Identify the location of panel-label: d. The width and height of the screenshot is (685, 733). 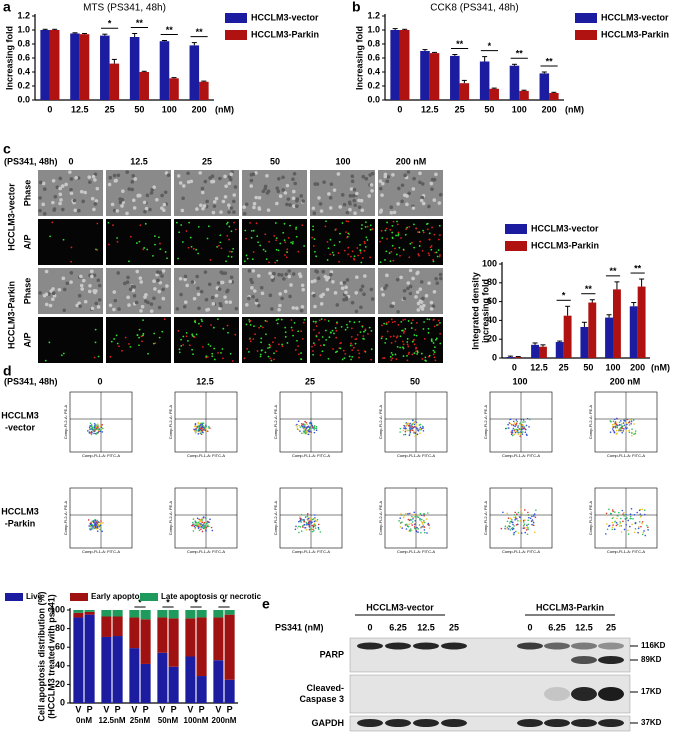
(7, 371).